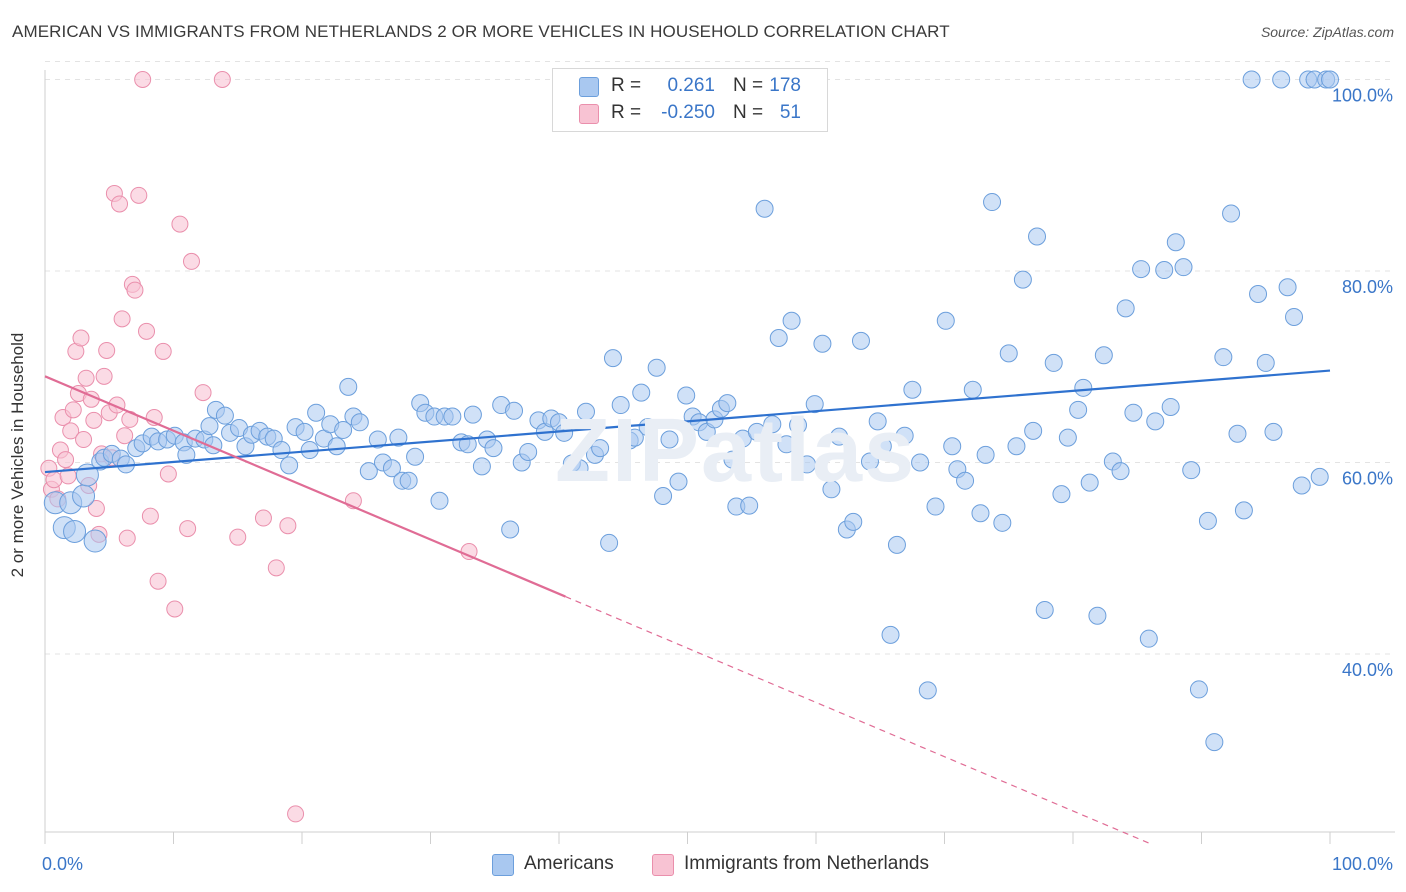  What do you see at coordinates (1362, 96) in the screenshot?
I see `y-tick-label: 100.0%` at bounding box center [1362, 96].